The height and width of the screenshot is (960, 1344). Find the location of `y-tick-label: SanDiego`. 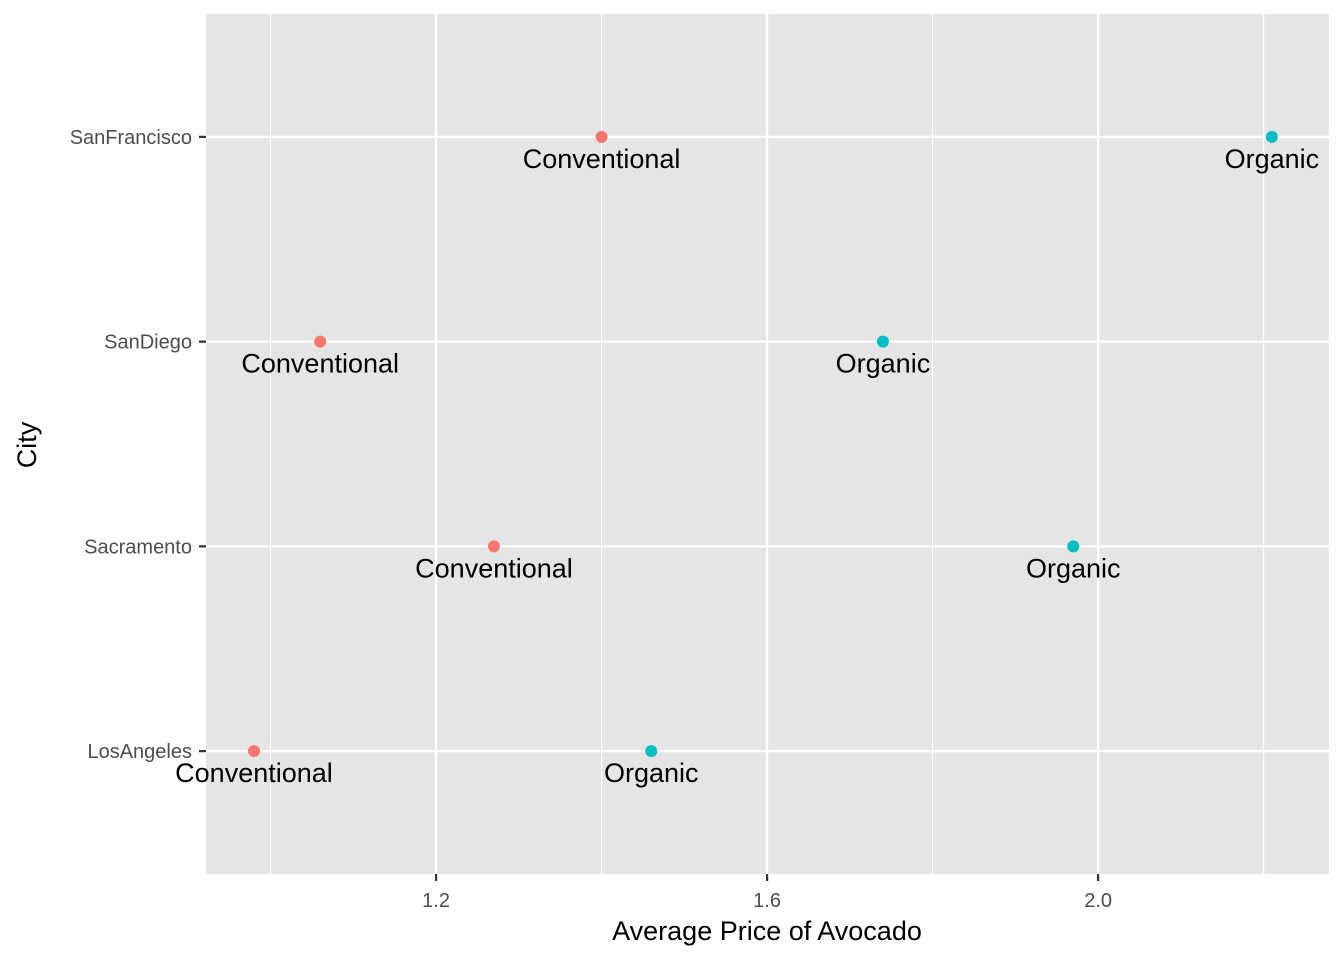

y-tick-label: SanDiego is located at coordinates (148, 343).